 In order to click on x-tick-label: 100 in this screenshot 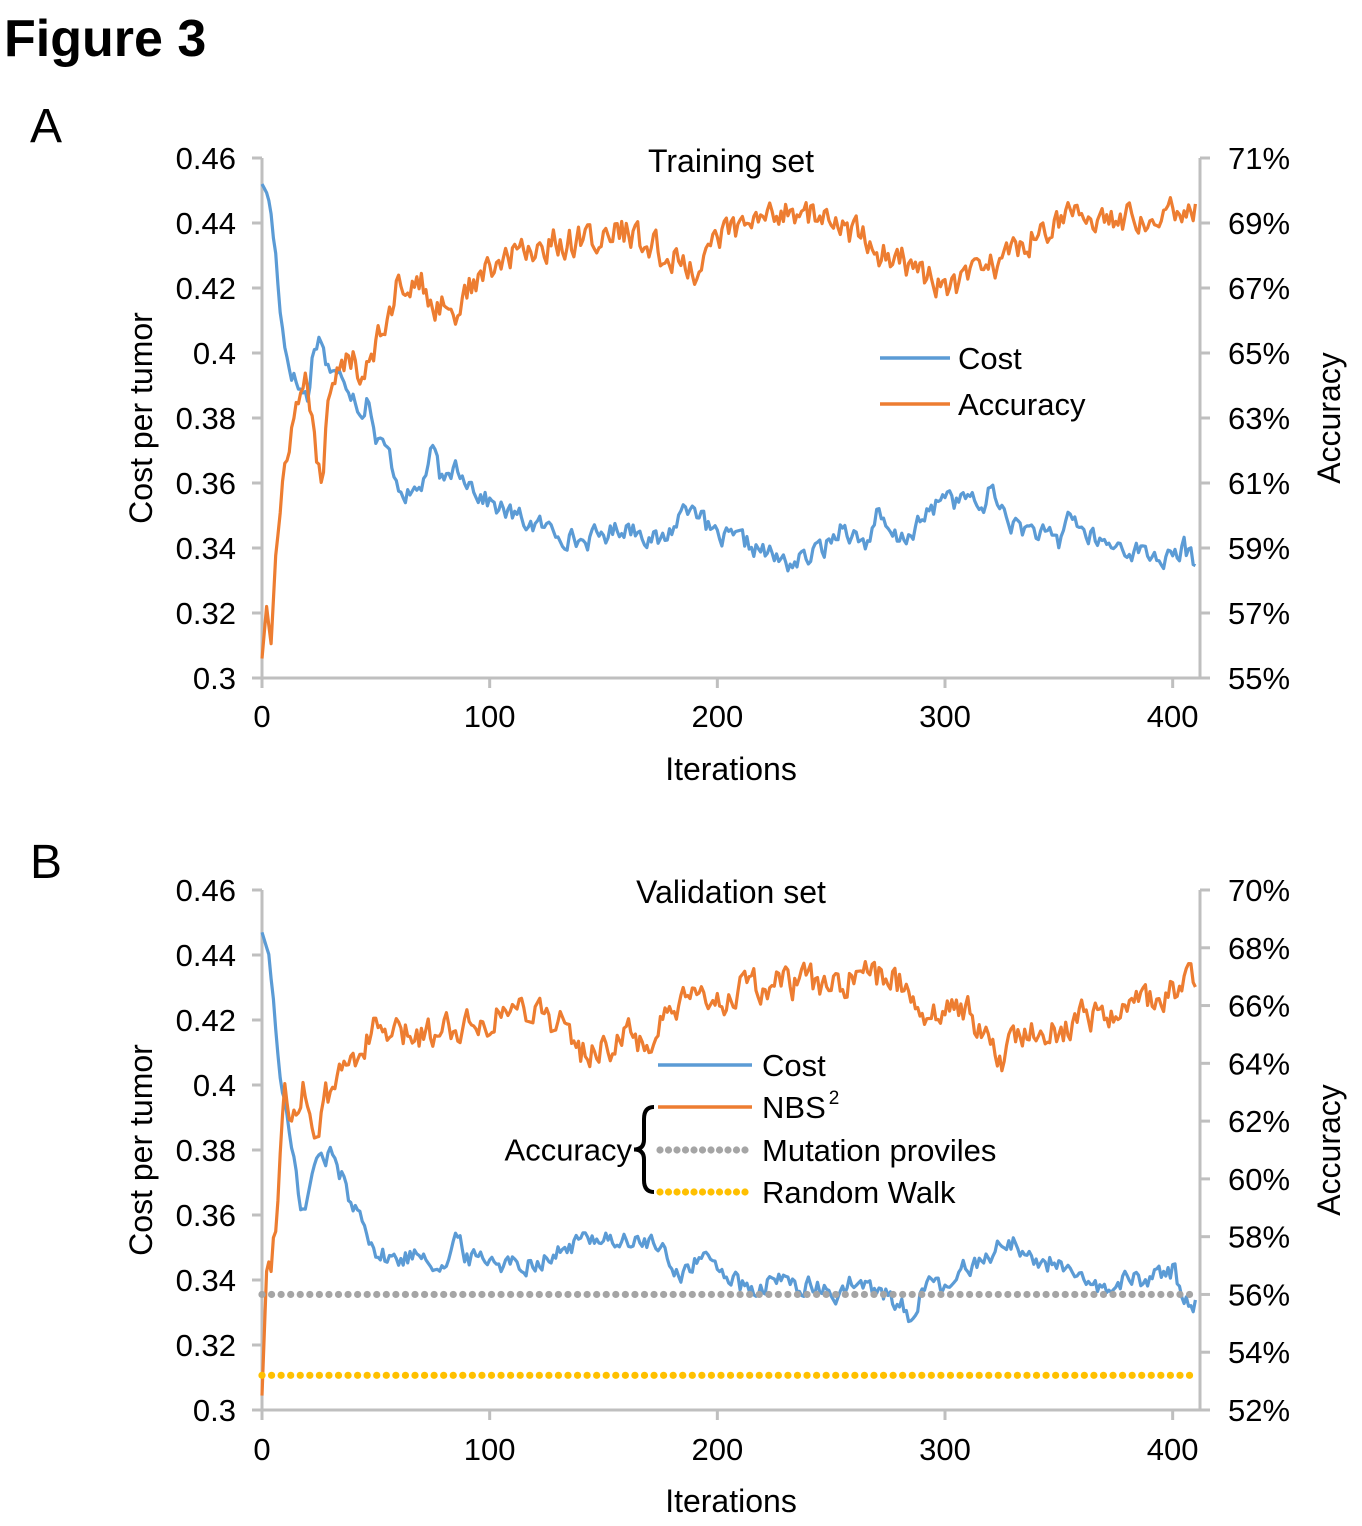, I will do `click(490, 716)`.